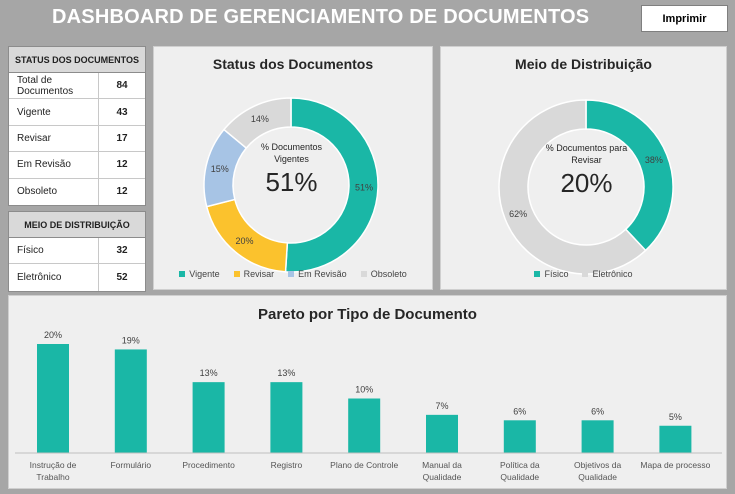  I want to click on table-row: Em Revisão 12, so click(77, 165).